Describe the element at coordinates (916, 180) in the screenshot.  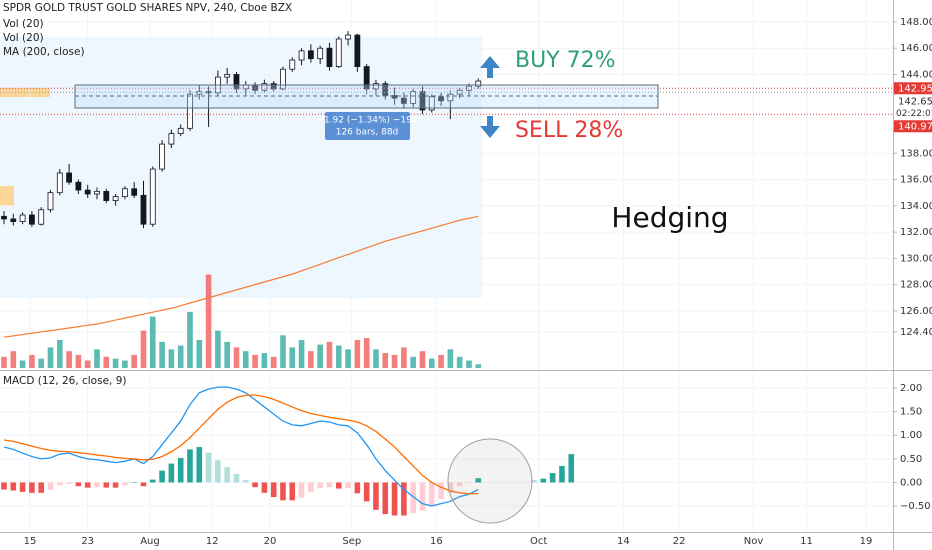
I see `y-tick-label: 136.00` at that location.